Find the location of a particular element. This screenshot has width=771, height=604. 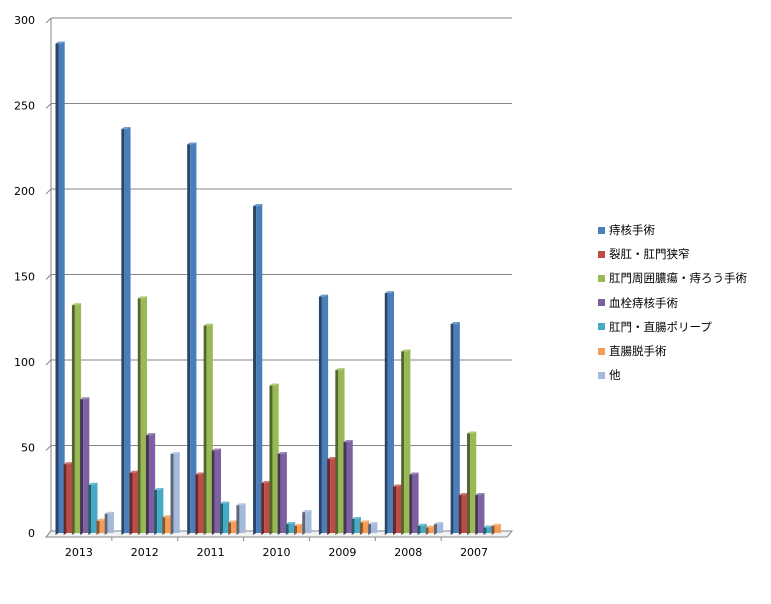

legend-label: 痔核手術 is located at coordinates (632, 230).